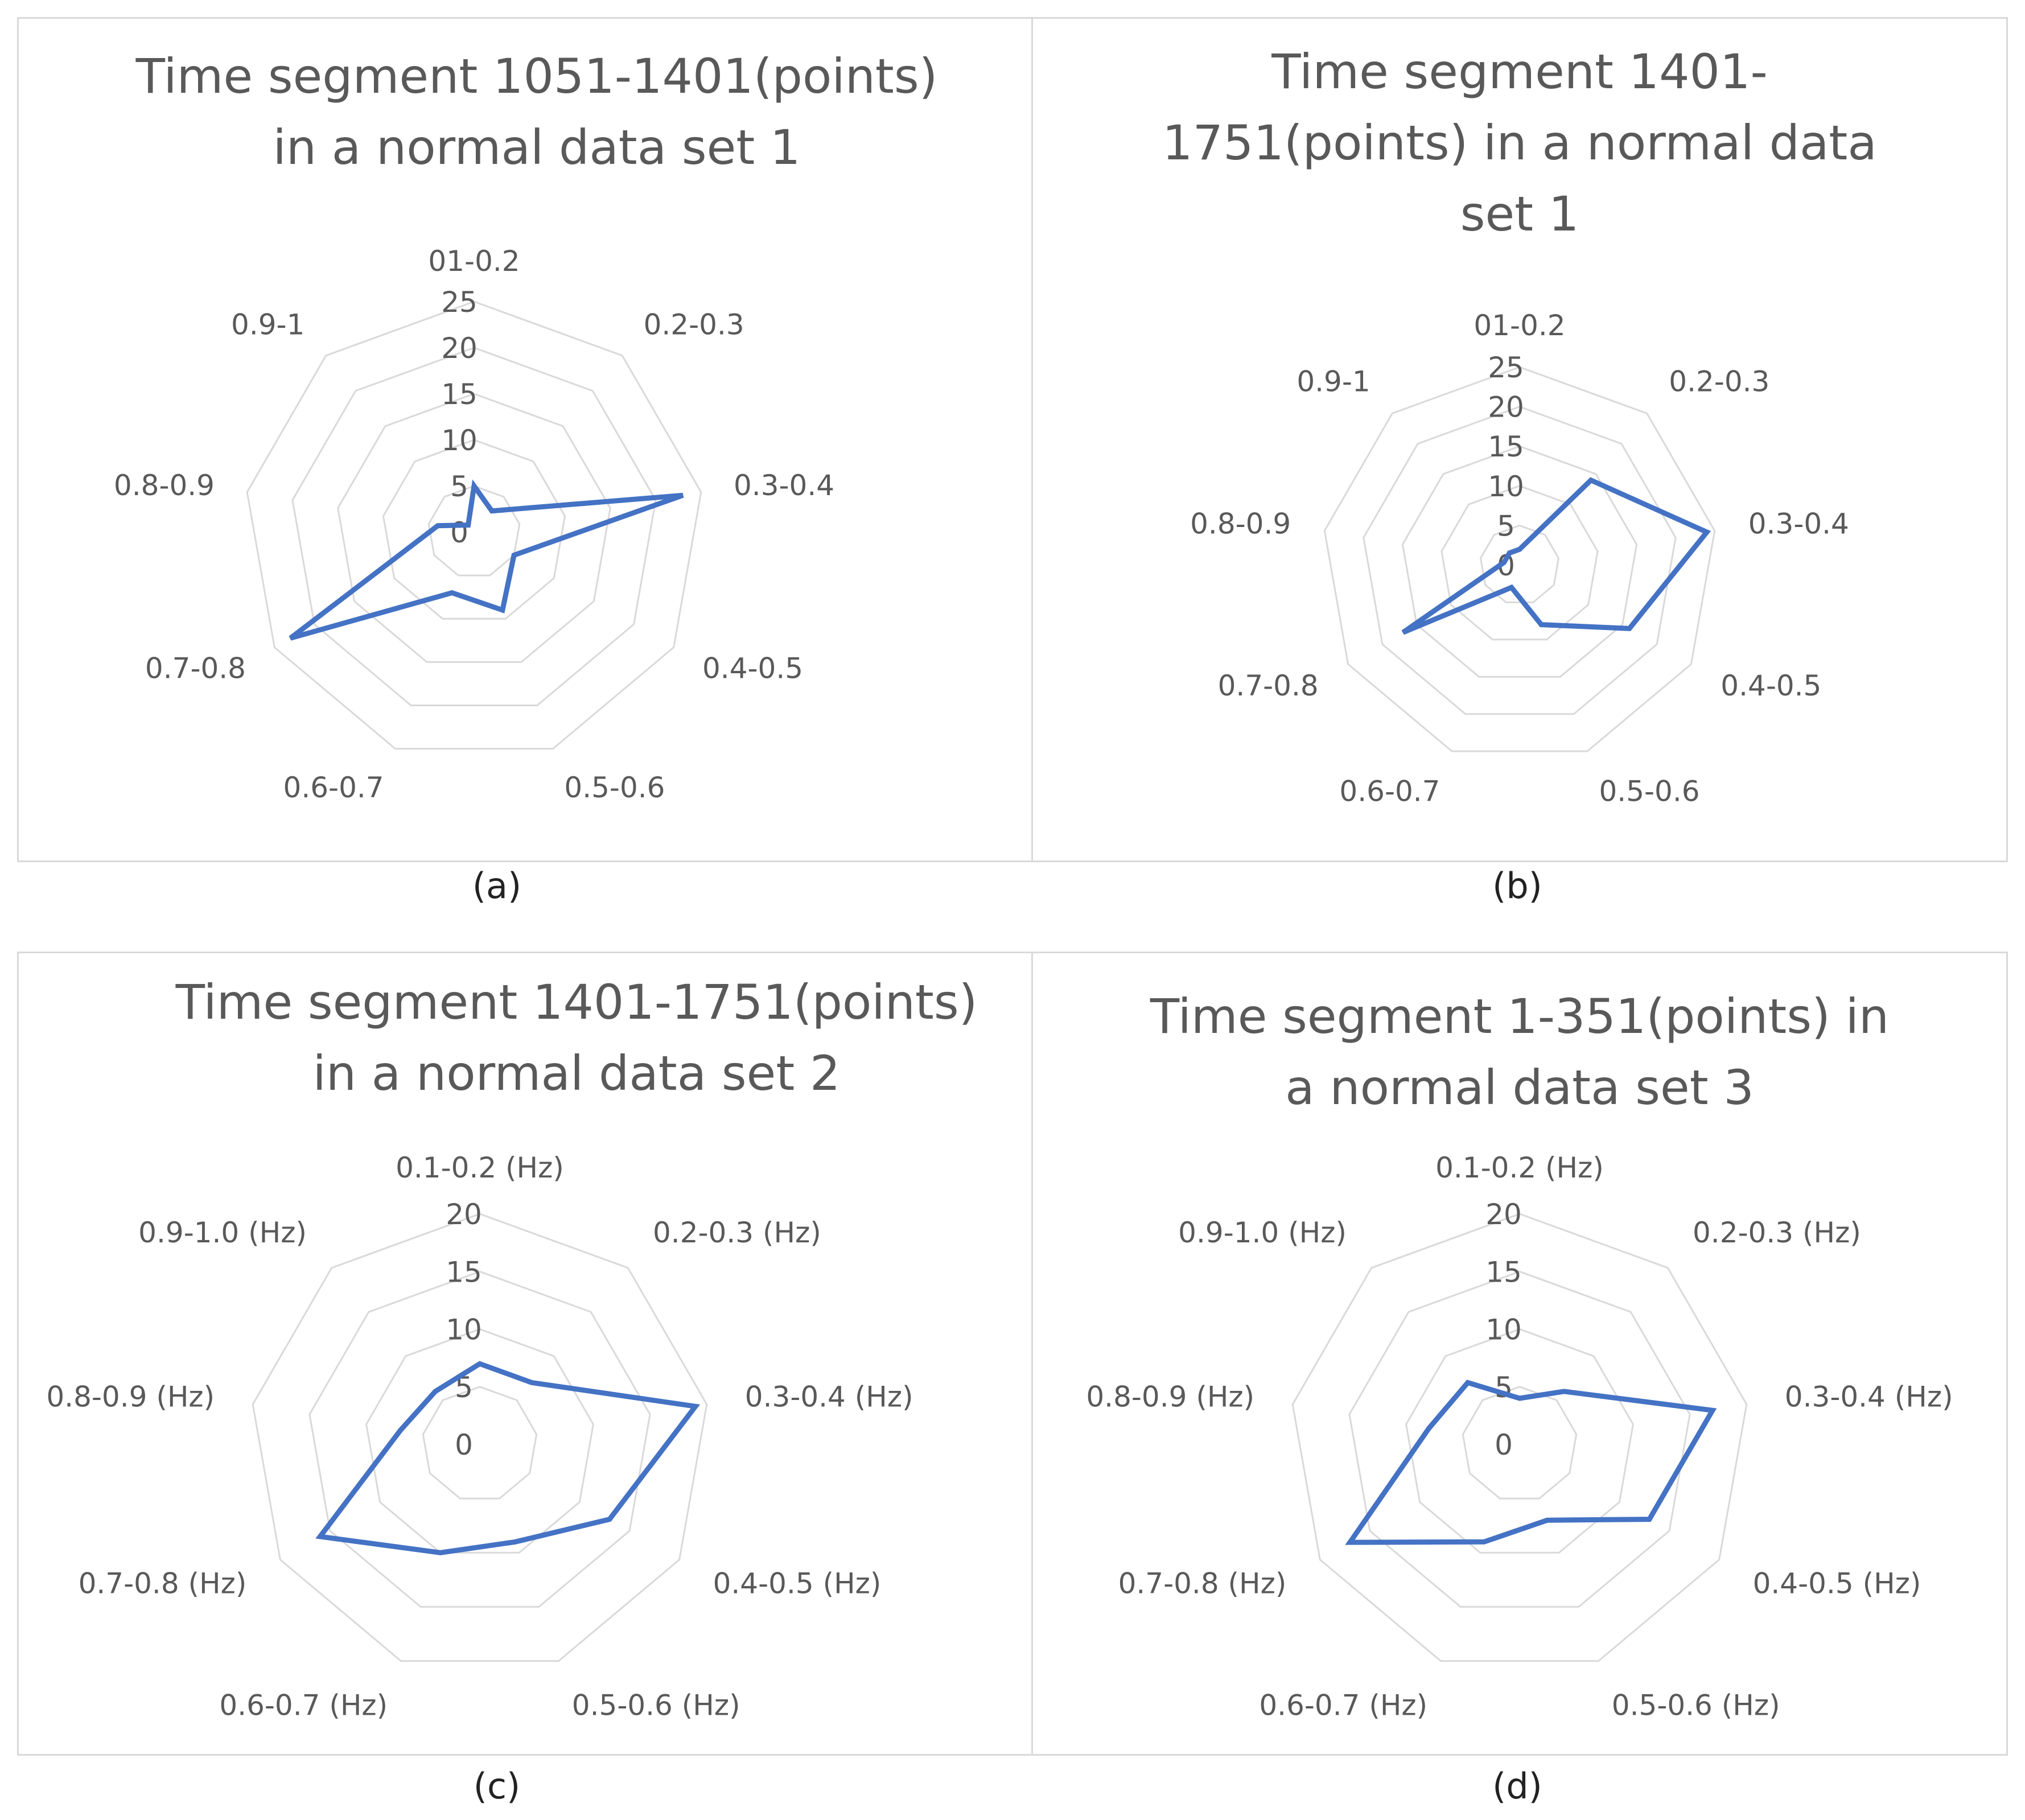 The height and width of the screenshot is (1820, 2025). Describe the element at coordinates (459, 302) in the screenshot. I see `tick-label-a-5: 25` at that location.